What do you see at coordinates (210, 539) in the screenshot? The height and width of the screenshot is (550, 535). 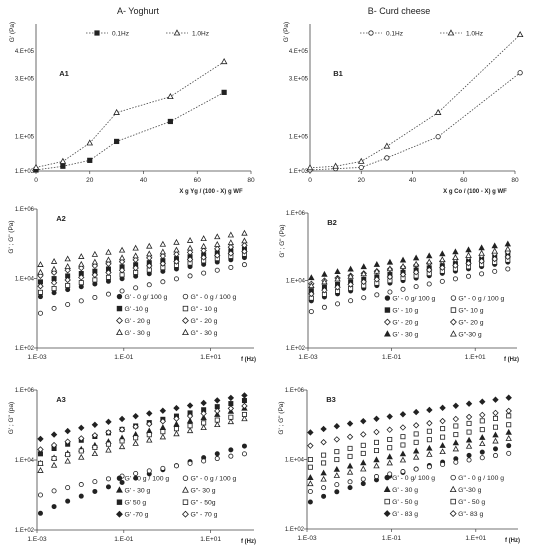 I see `x-tick-label: 1.E+01` at bounding box center [210, 539].